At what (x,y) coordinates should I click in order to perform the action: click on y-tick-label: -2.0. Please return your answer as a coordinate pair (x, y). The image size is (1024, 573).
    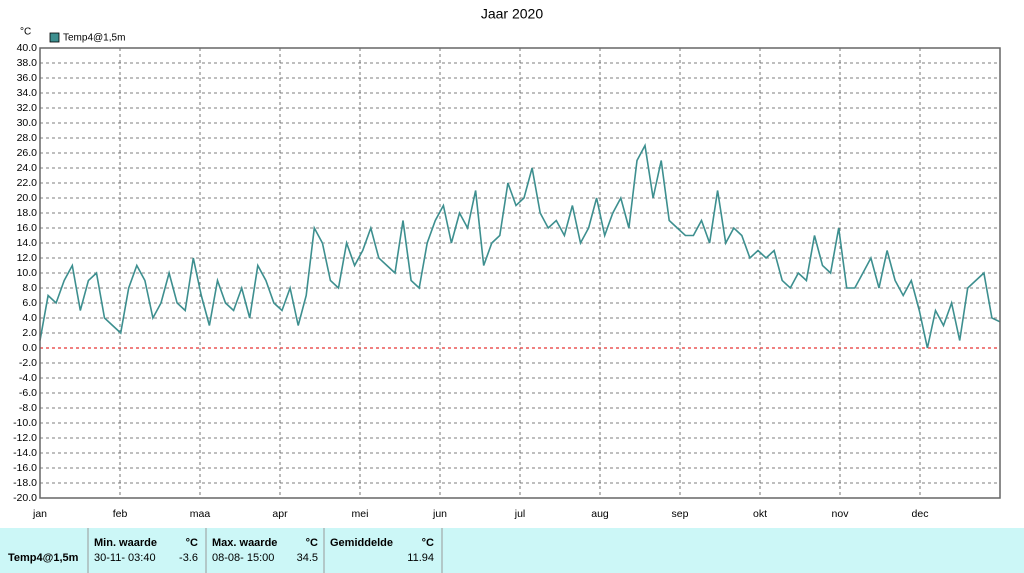
    Looking at the image, I should click on (28, 363).